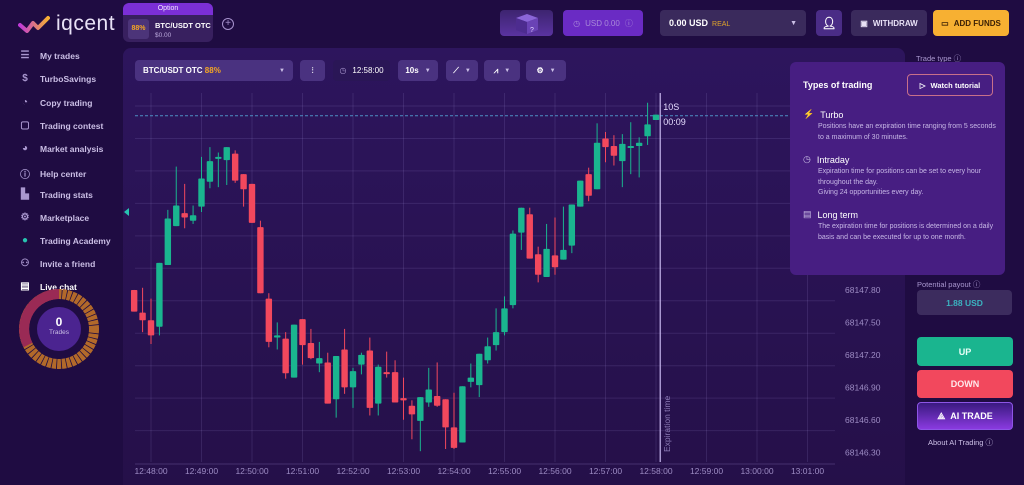 The image size is (1024, 485). Describe the element at coordinates (368, 70) in the screenshot. I see `clock-time: 12:58:00` at that location.